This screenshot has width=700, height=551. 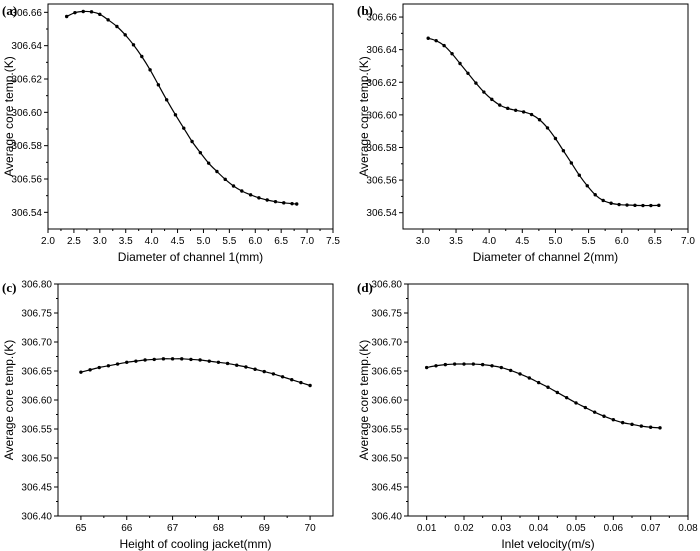 What do you see at coordinates (427, 528) in the screenshot?
I see `panel-d-x-tick-label: 0.01` at bounding box center [427, 528].